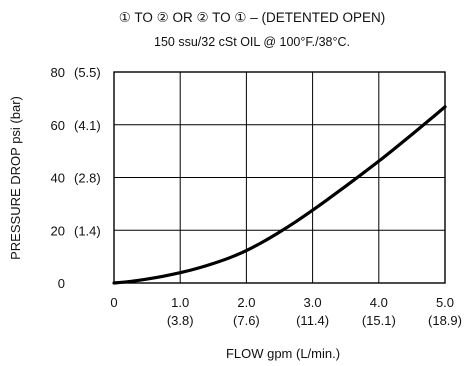  Describe the element at coordinates (445, 320) in the screenshot. I see `x-tick-sublabel: (18.9)` at that location.